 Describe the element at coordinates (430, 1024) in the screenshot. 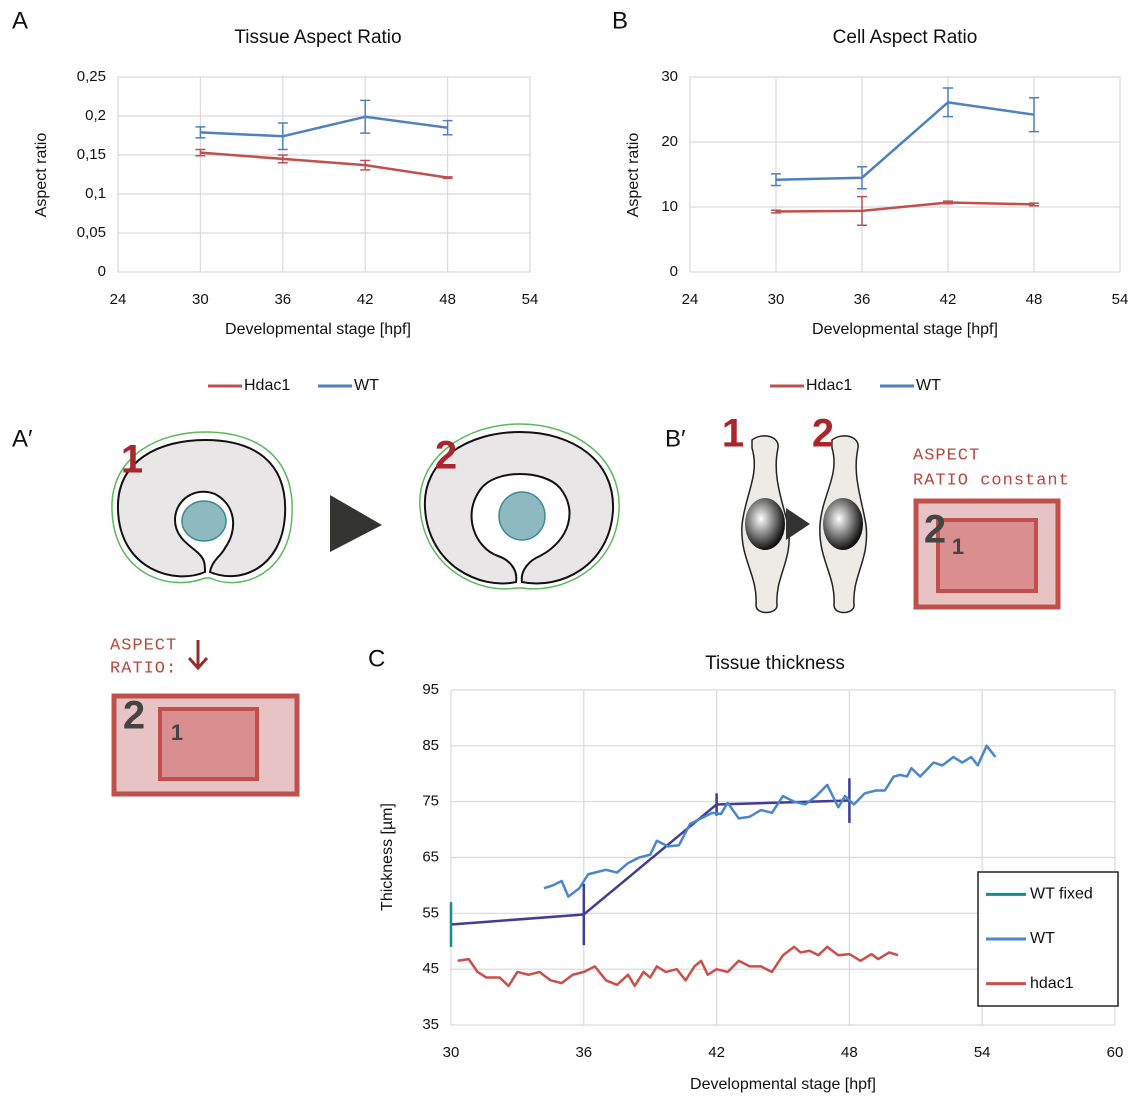

I see `y-tick-label: 35` at that location.